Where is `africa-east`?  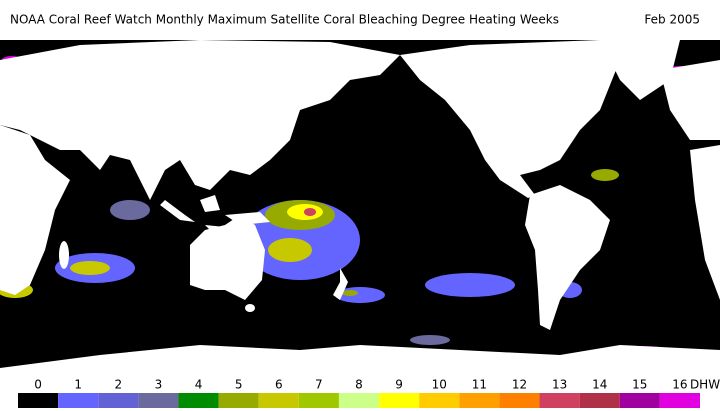 africa-east is located at coordinates (705, 222).